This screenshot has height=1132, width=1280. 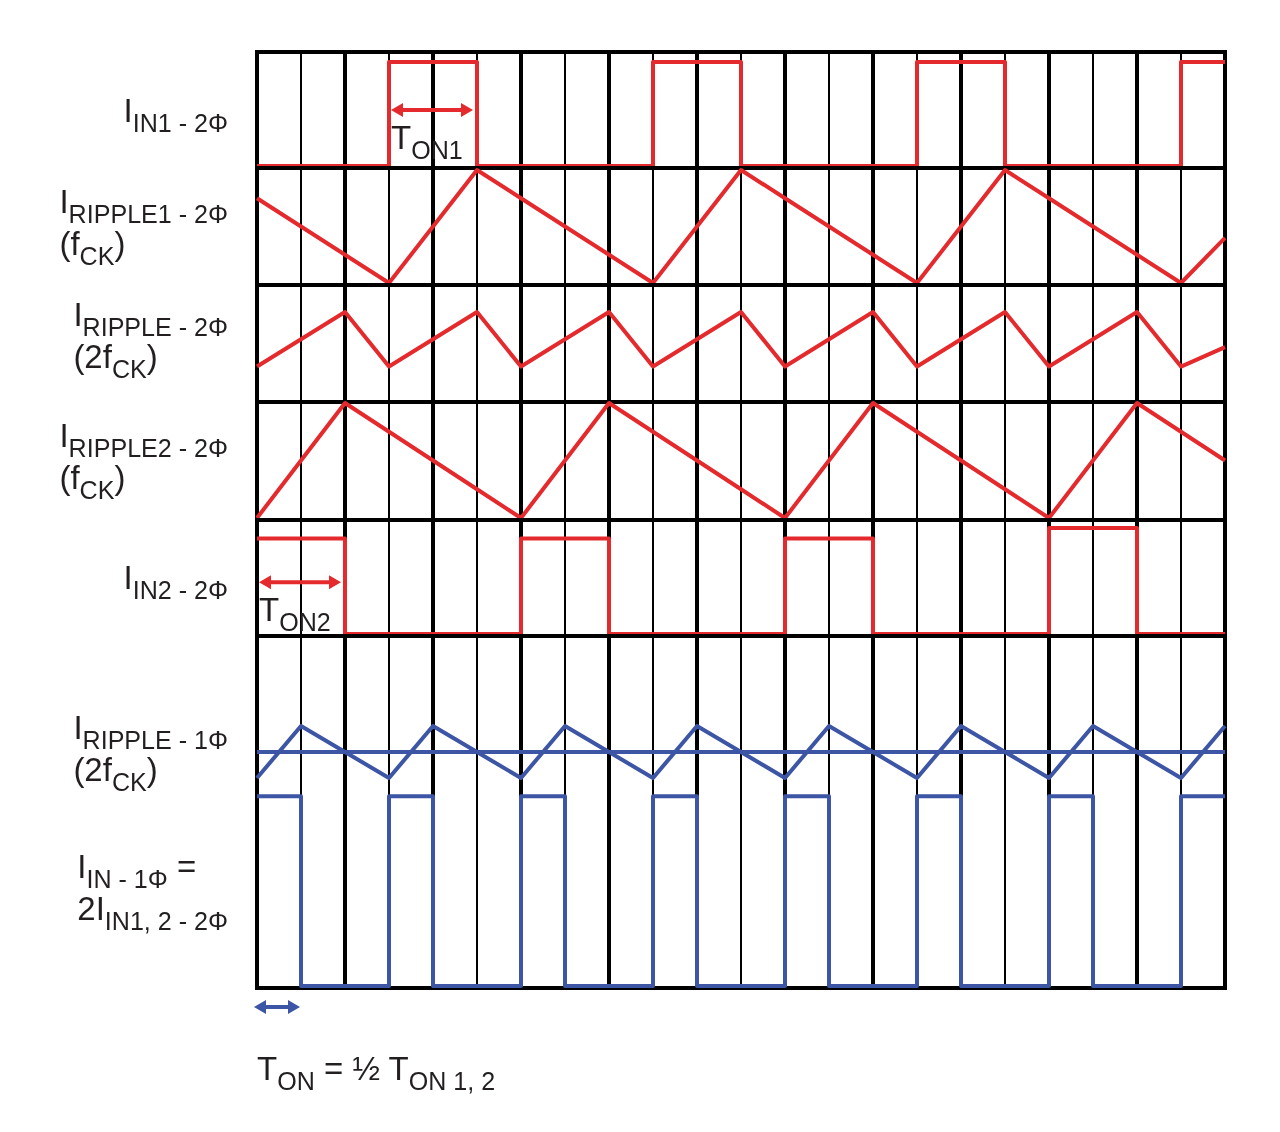 I want to click on series-label: I$_{IN1 - 2Φ}$, so click(x=175, y=114).